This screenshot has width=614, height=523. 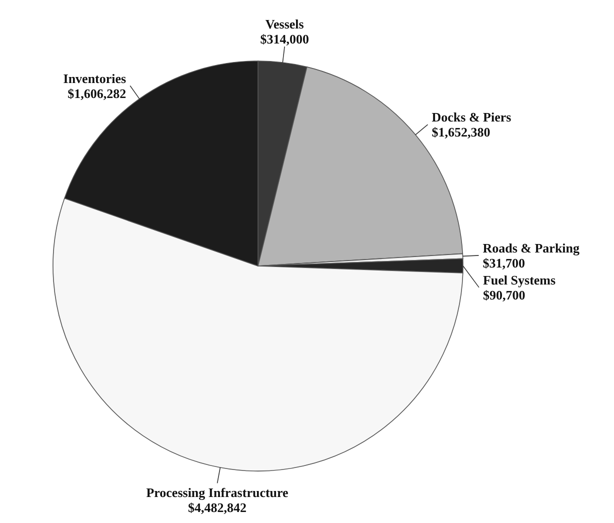 What do you see at coordinates (284, 24) in the screenshot?
I see `slice-label: Vessels` at bounding box center [284, 24].